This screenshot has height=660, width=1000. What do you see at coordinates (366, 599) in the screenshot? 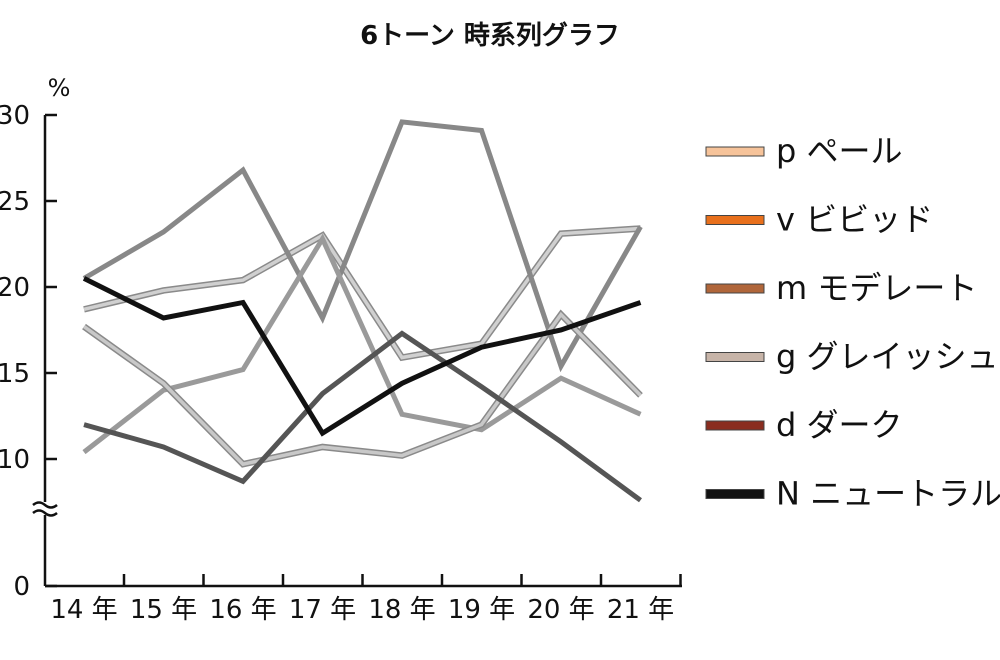
I see `x-ticks: 14 年 15 年 16 年 17 年 18 年 19 年 20 年 21 年` at bounding box center [366, 599].